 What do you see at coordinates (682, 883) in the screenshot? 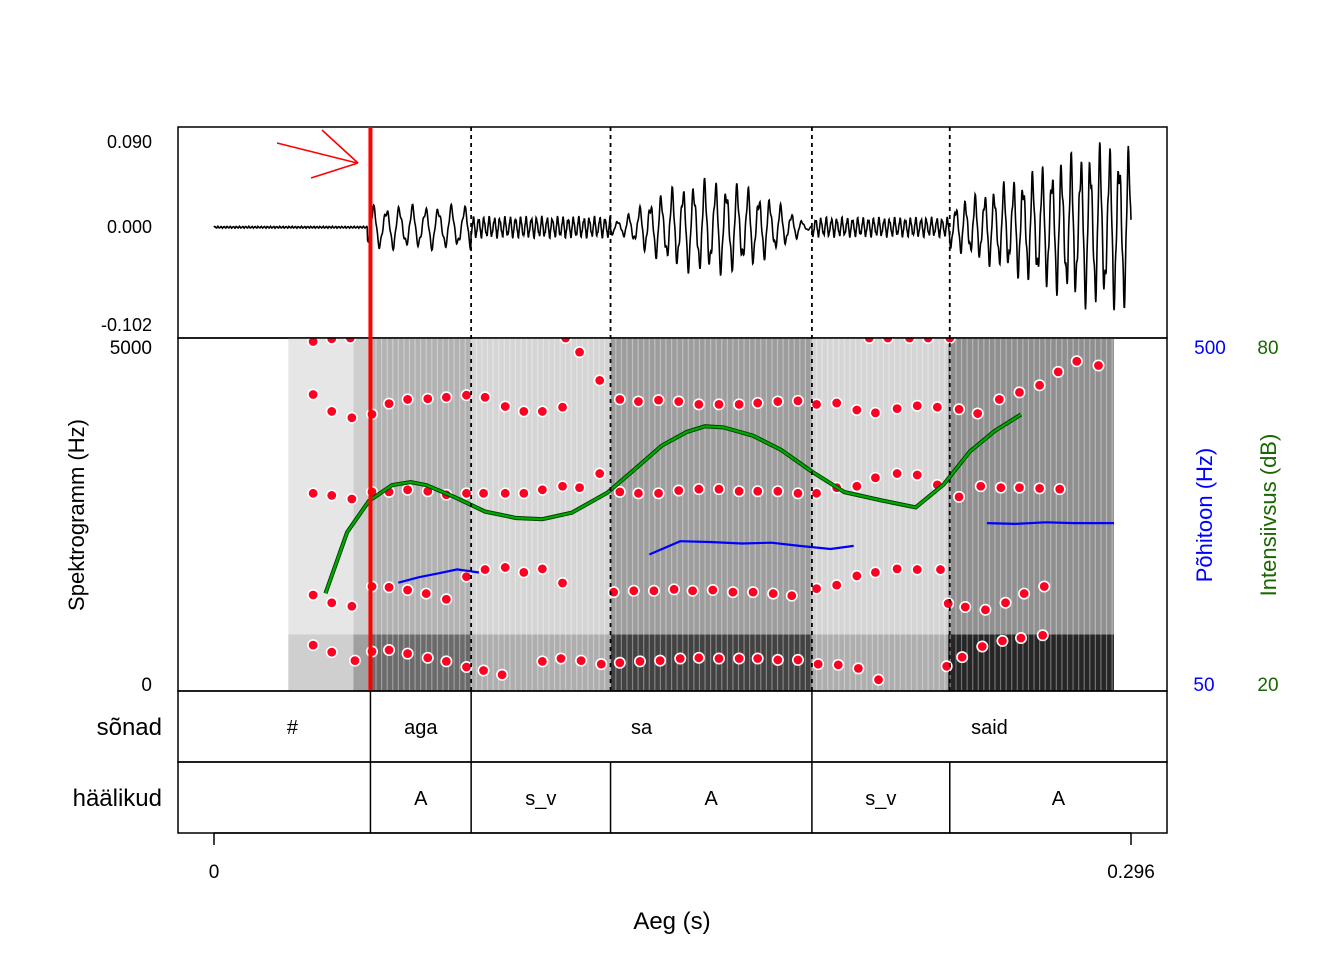
I see `time-axis: 0 0.296 Aeg (s)` at bounding box center [682, 883].